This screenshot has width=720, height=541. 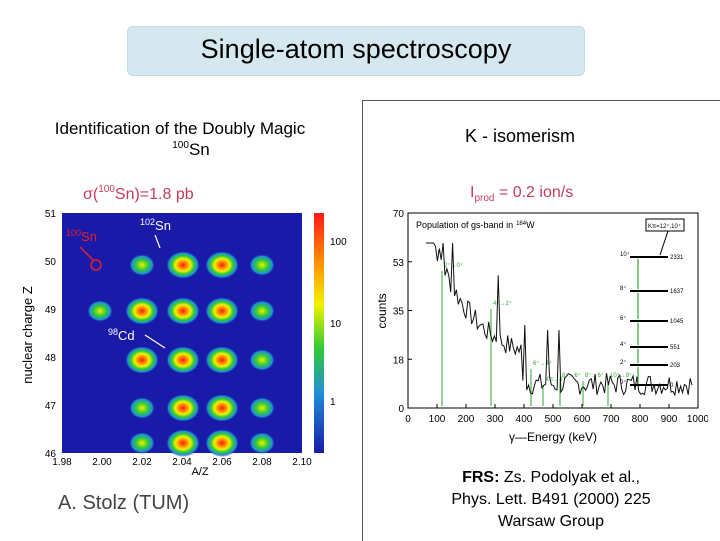 What do you see at coordinates (623, 382) in the screenshot?
I see `level-spin: 0⁺` at bounding box center [623, 382].